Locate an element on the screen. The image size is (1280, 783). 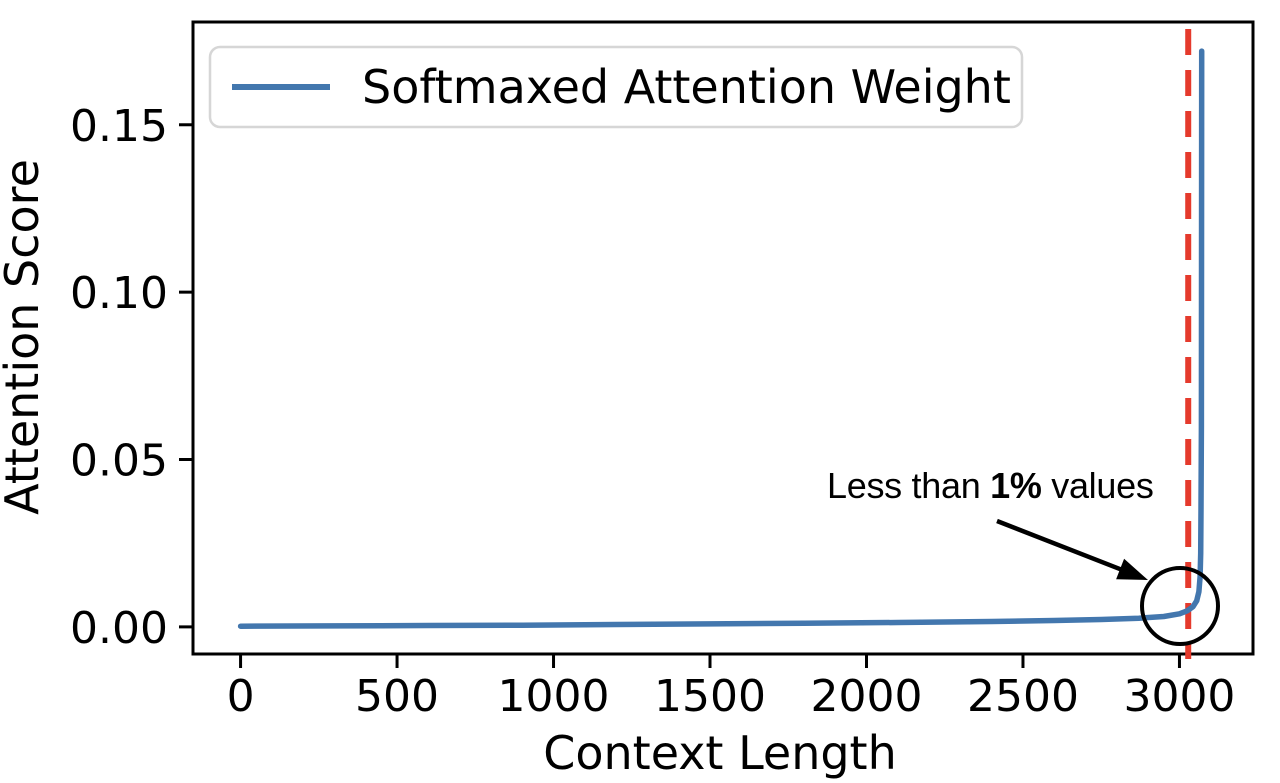
x-tick-label: 2000 is located at coordinates (867, 696).